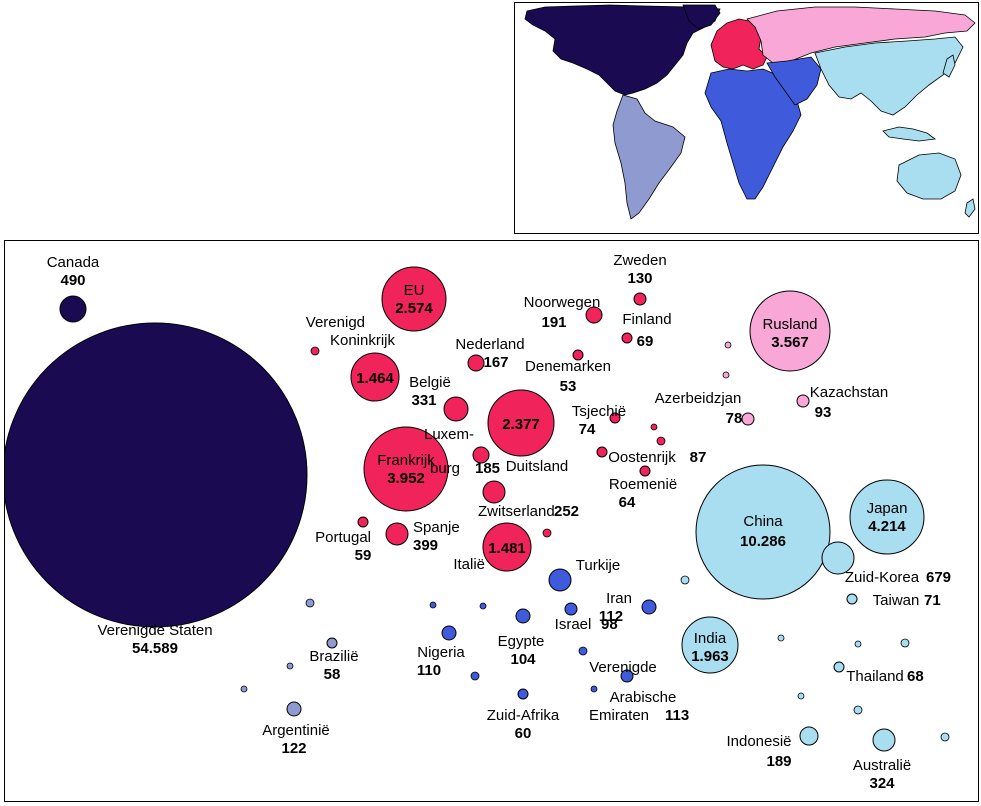  What do you see at coordinates (568, 366) in the screenshot?
I see `country-label-denemarken: Denemarken` at bounding box center [568, 366].